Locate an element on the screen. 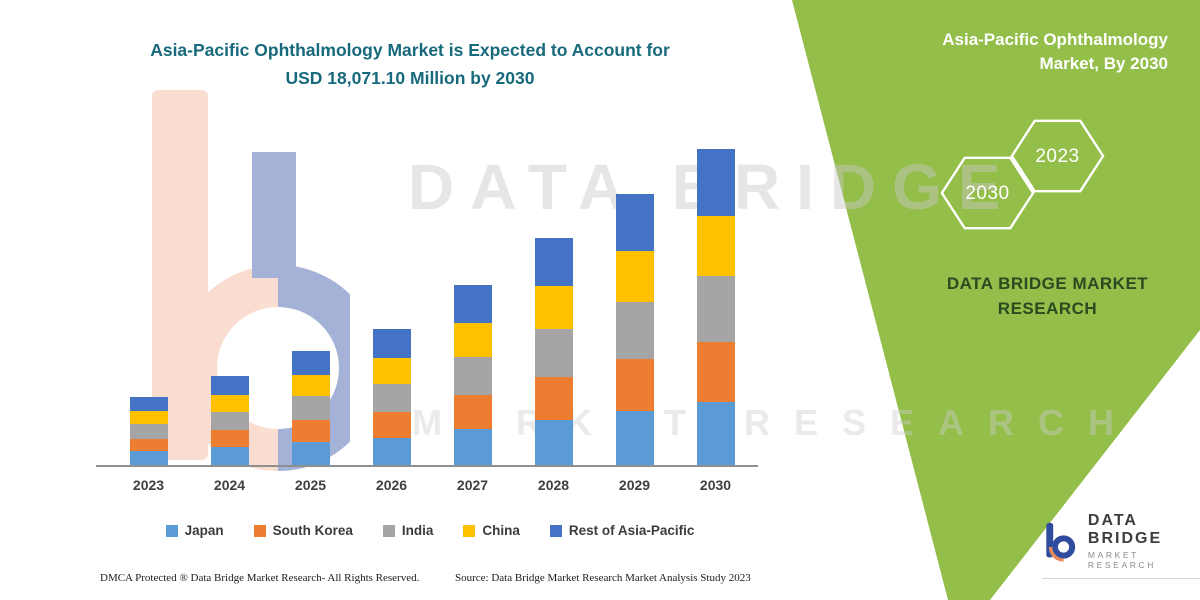 This screenshot has width=1200, height=600. stacked-bar-2030 is located at coordinates (715, 281).